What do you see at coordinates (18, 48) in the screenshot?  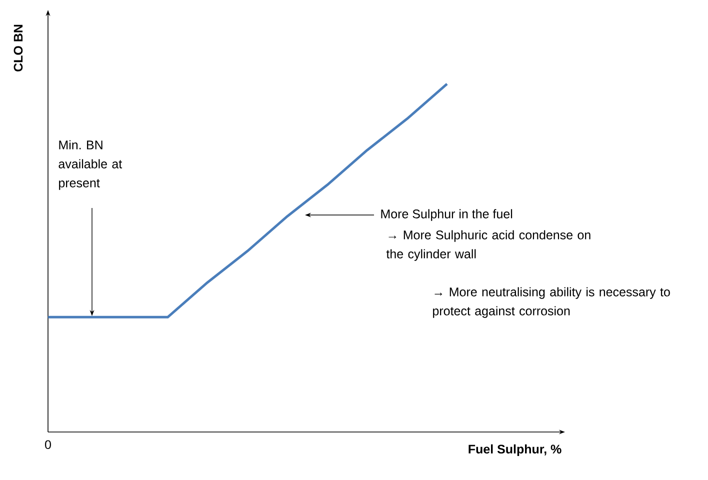 I see `y-axis-title: CLO BN` at bounding box center [18, 48].